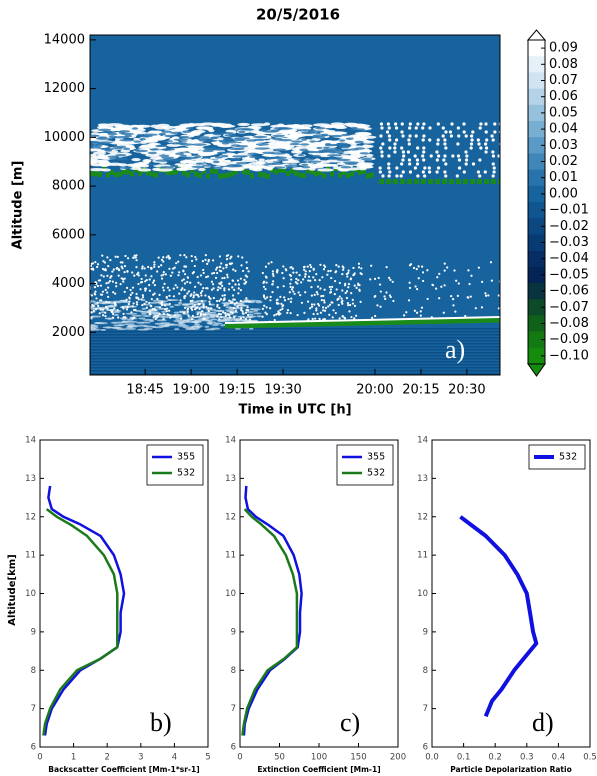 This screenshot has height=776, width=597. Describe the element at coordinates (30, 594) in the screenshot. I see `y-tick-label: 10` at that location.